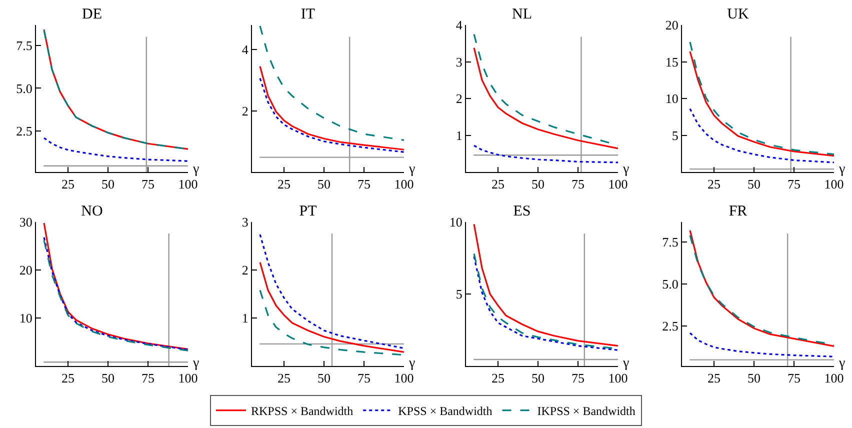  I want to click on legend-label: KPSS × Bandwidth, so click(445, 411).